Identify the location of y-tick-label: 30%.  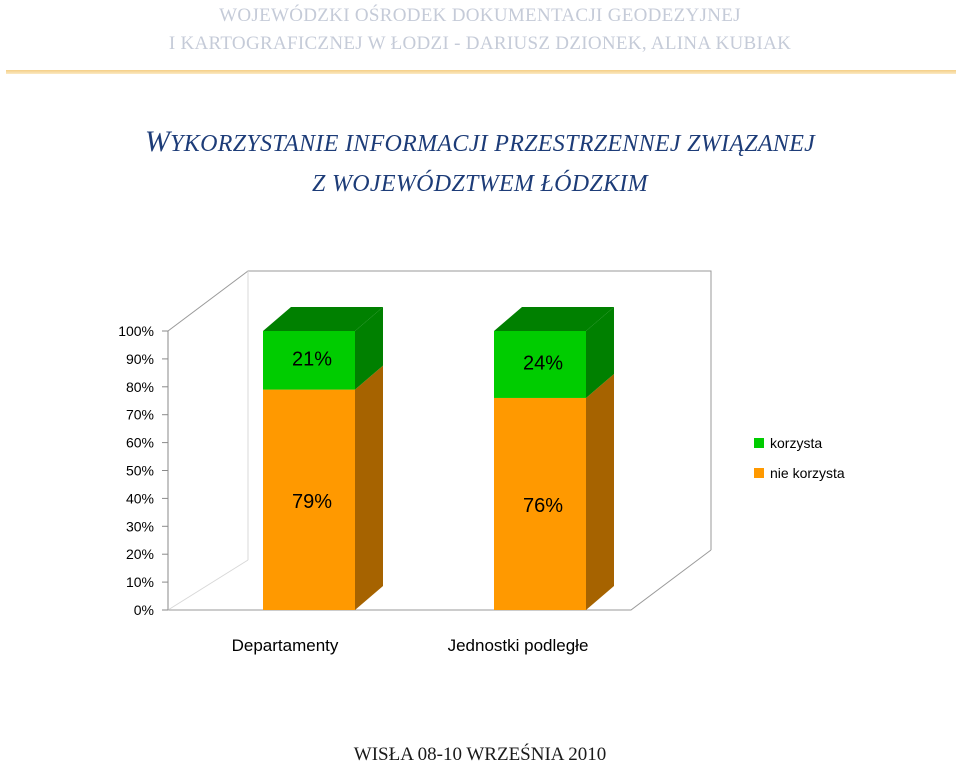
(140, 526).